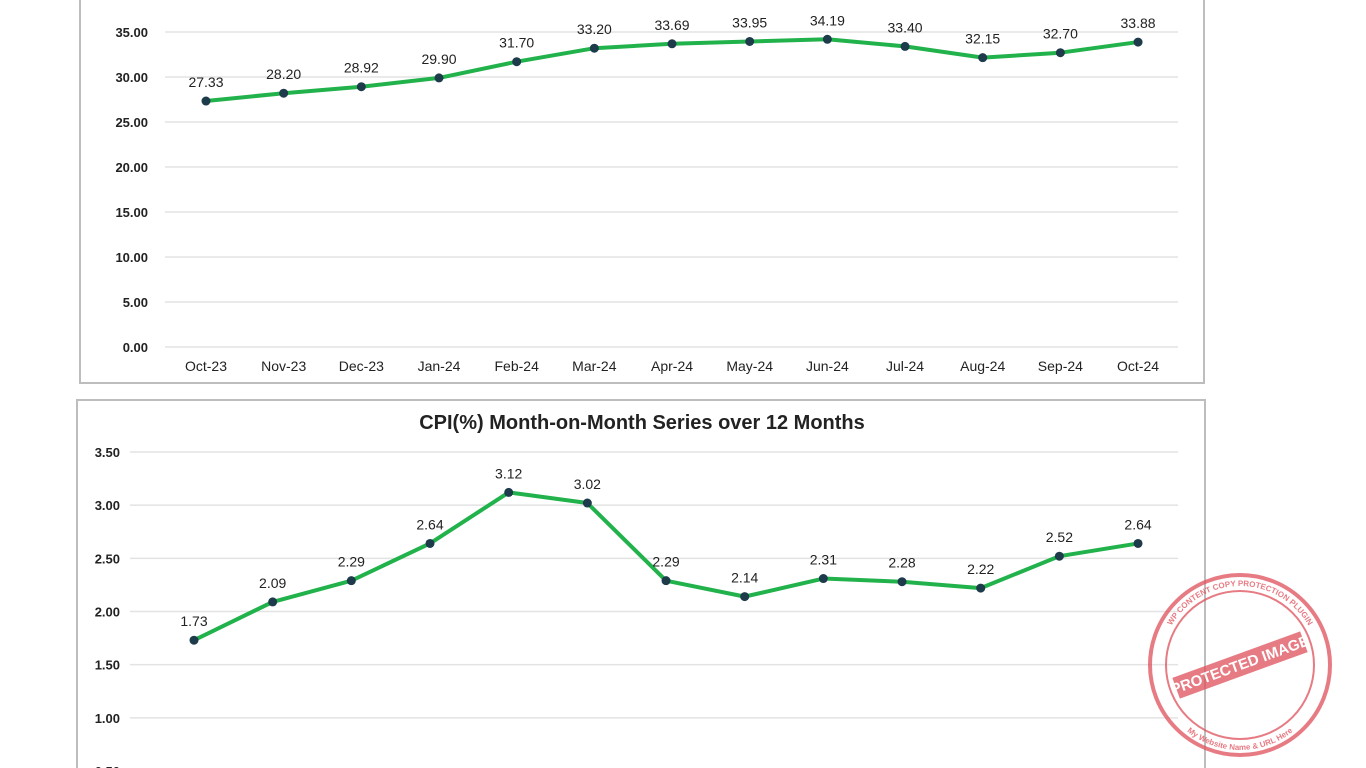 This screenshot has width=1366, height=768. Describe the element at coordinates (823, 560) in the screenshot. I see `data-label: 2.31` at that location.